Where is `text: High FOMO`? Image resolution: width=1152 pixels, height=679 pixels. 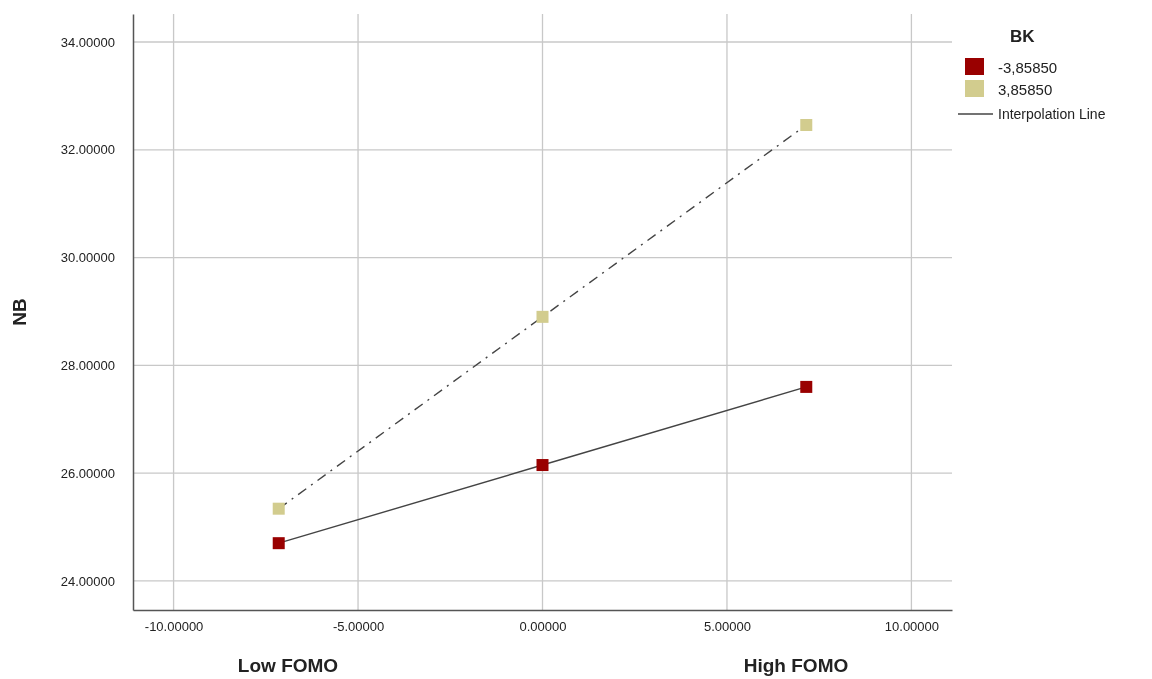 text: High FOMO is located at coordinates (796, 665).